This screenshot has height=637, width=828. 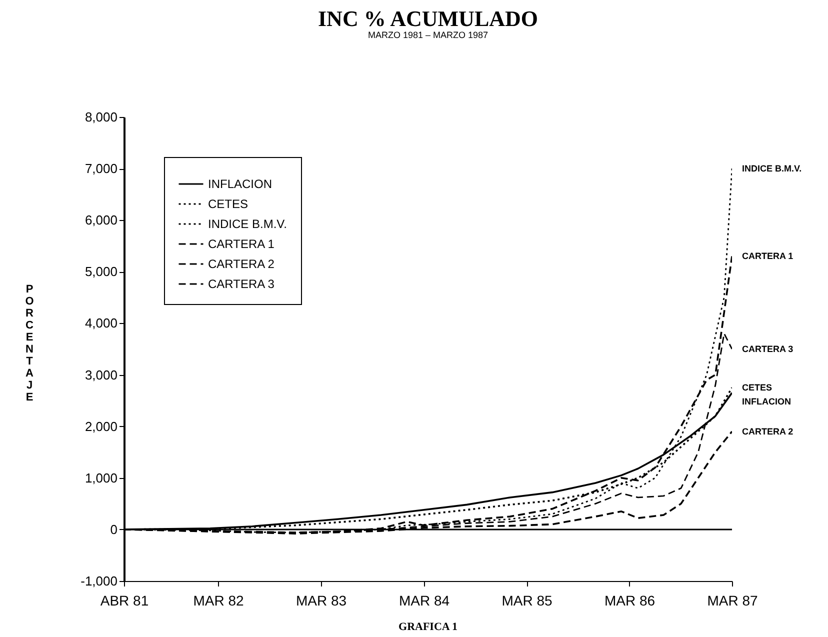 What do you see at coordinates (240, 184) in the screenshot?
I see `legend-label: INFLACION` at bounding box center [240, 184].